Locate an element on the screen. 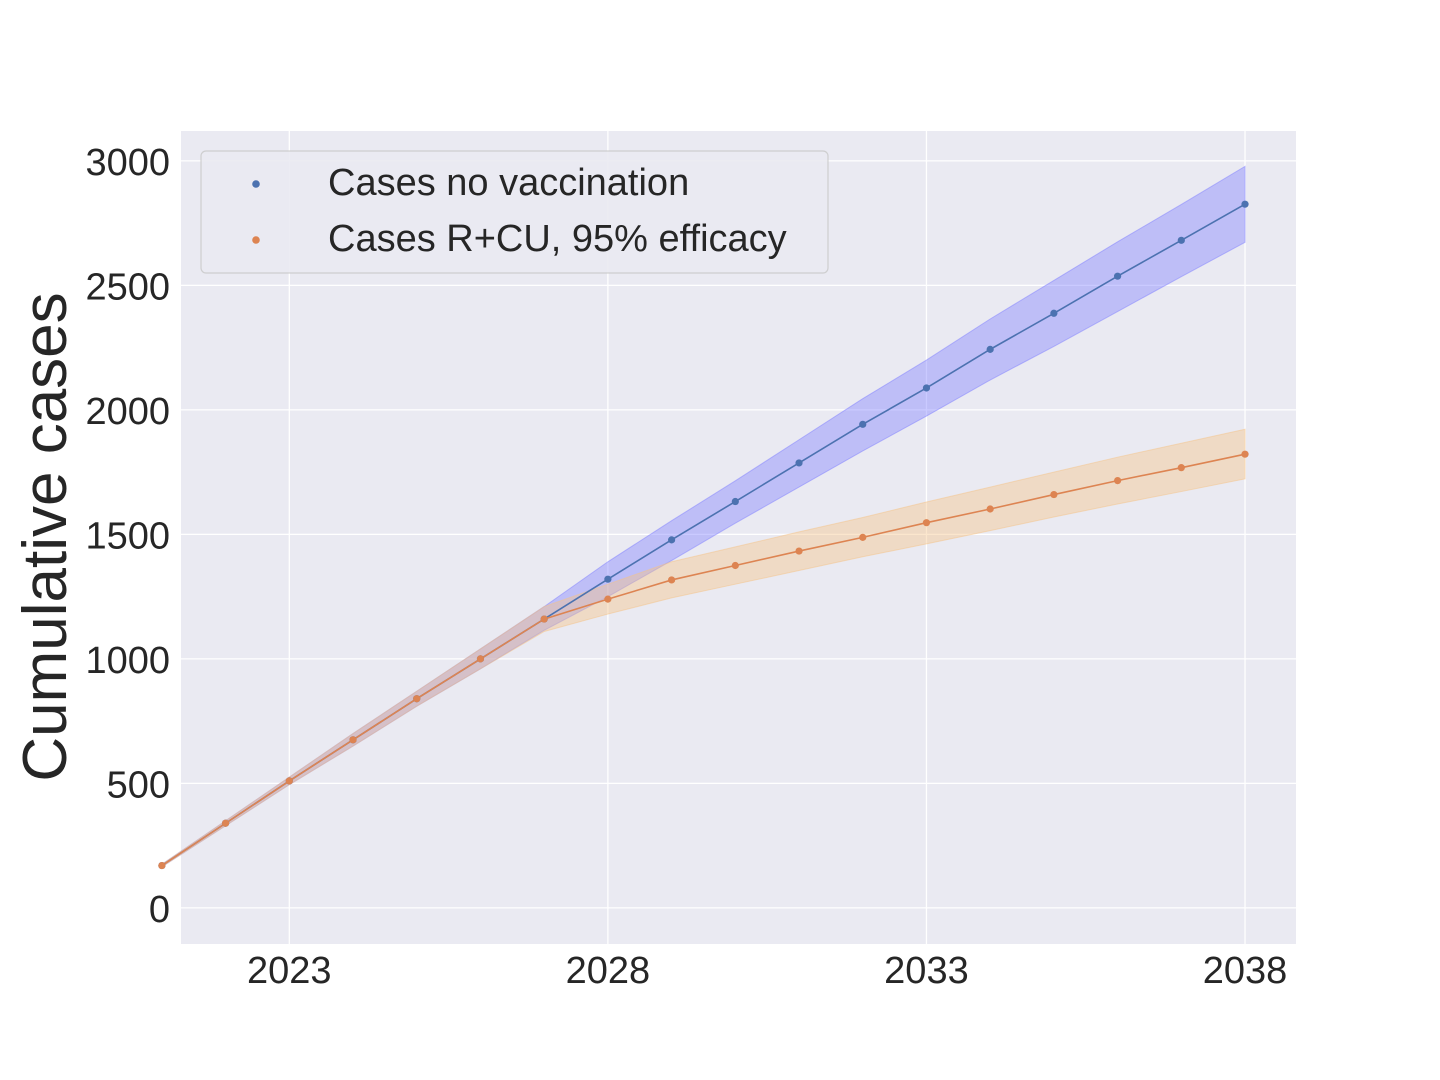 Image resolution: width=1440 pixels, height=1080 pixels. y-tick-label: 2000 is located at coordinates (127, 412).